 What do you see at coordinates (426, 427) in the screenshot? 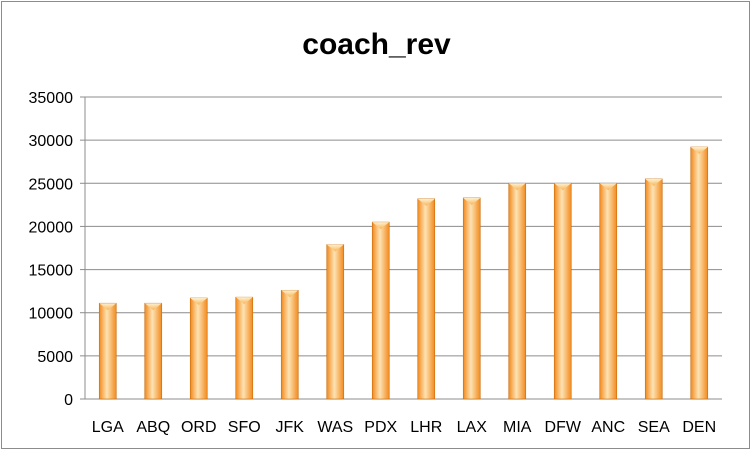
I see `x-tick-label: LHR` at bounding box center [426, 427].